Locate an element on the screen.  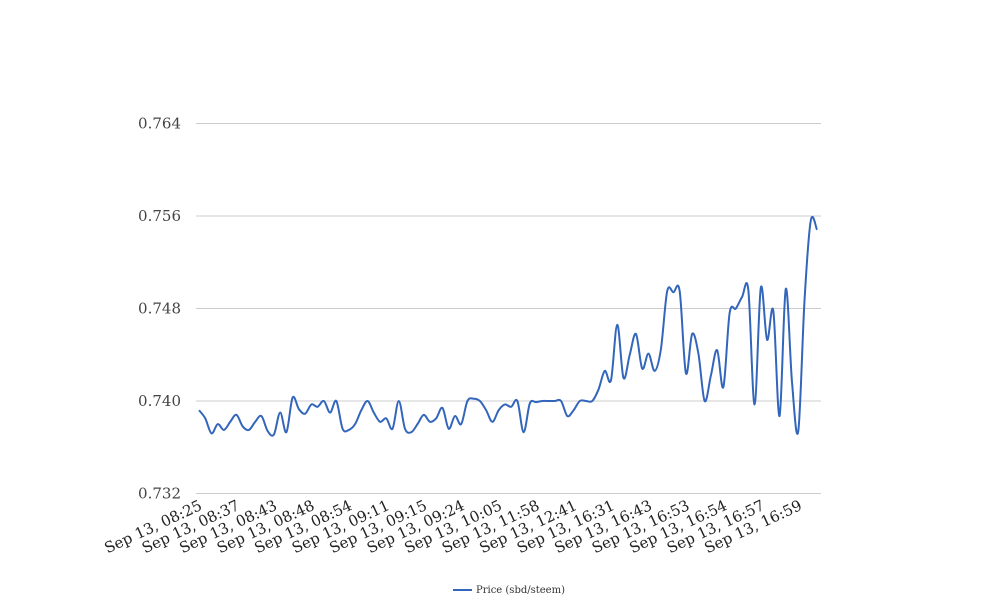
y-tick-label: 0.732 is located at coordinates (159, 494).